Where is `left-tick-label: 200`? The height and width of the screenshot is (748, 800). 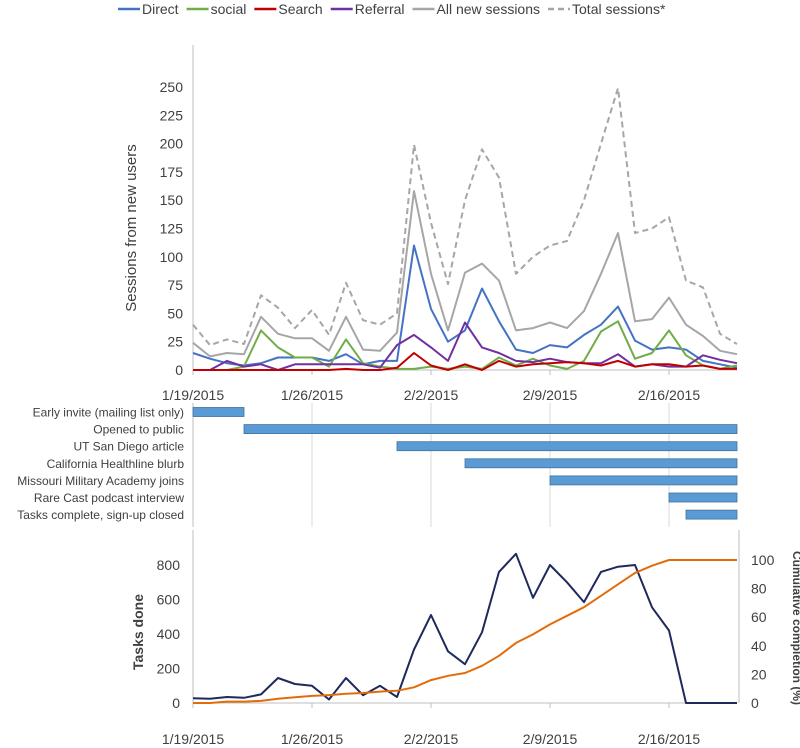
left-tick-label: 200 is located at coordinates (169, 669).